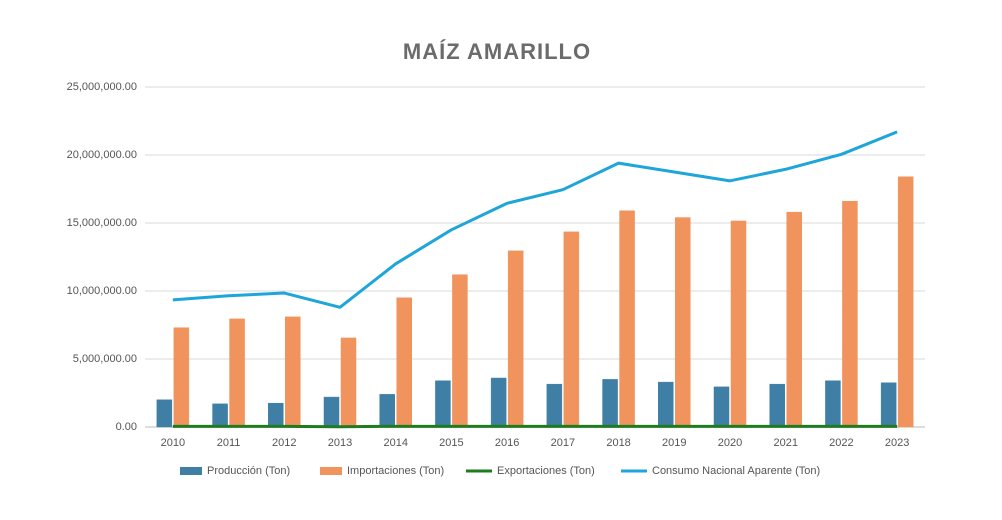  What do you see at coordinates (730, 443) in the screenshot?
I see `x-tick-label: 2020` at bounding box center [730, 443].